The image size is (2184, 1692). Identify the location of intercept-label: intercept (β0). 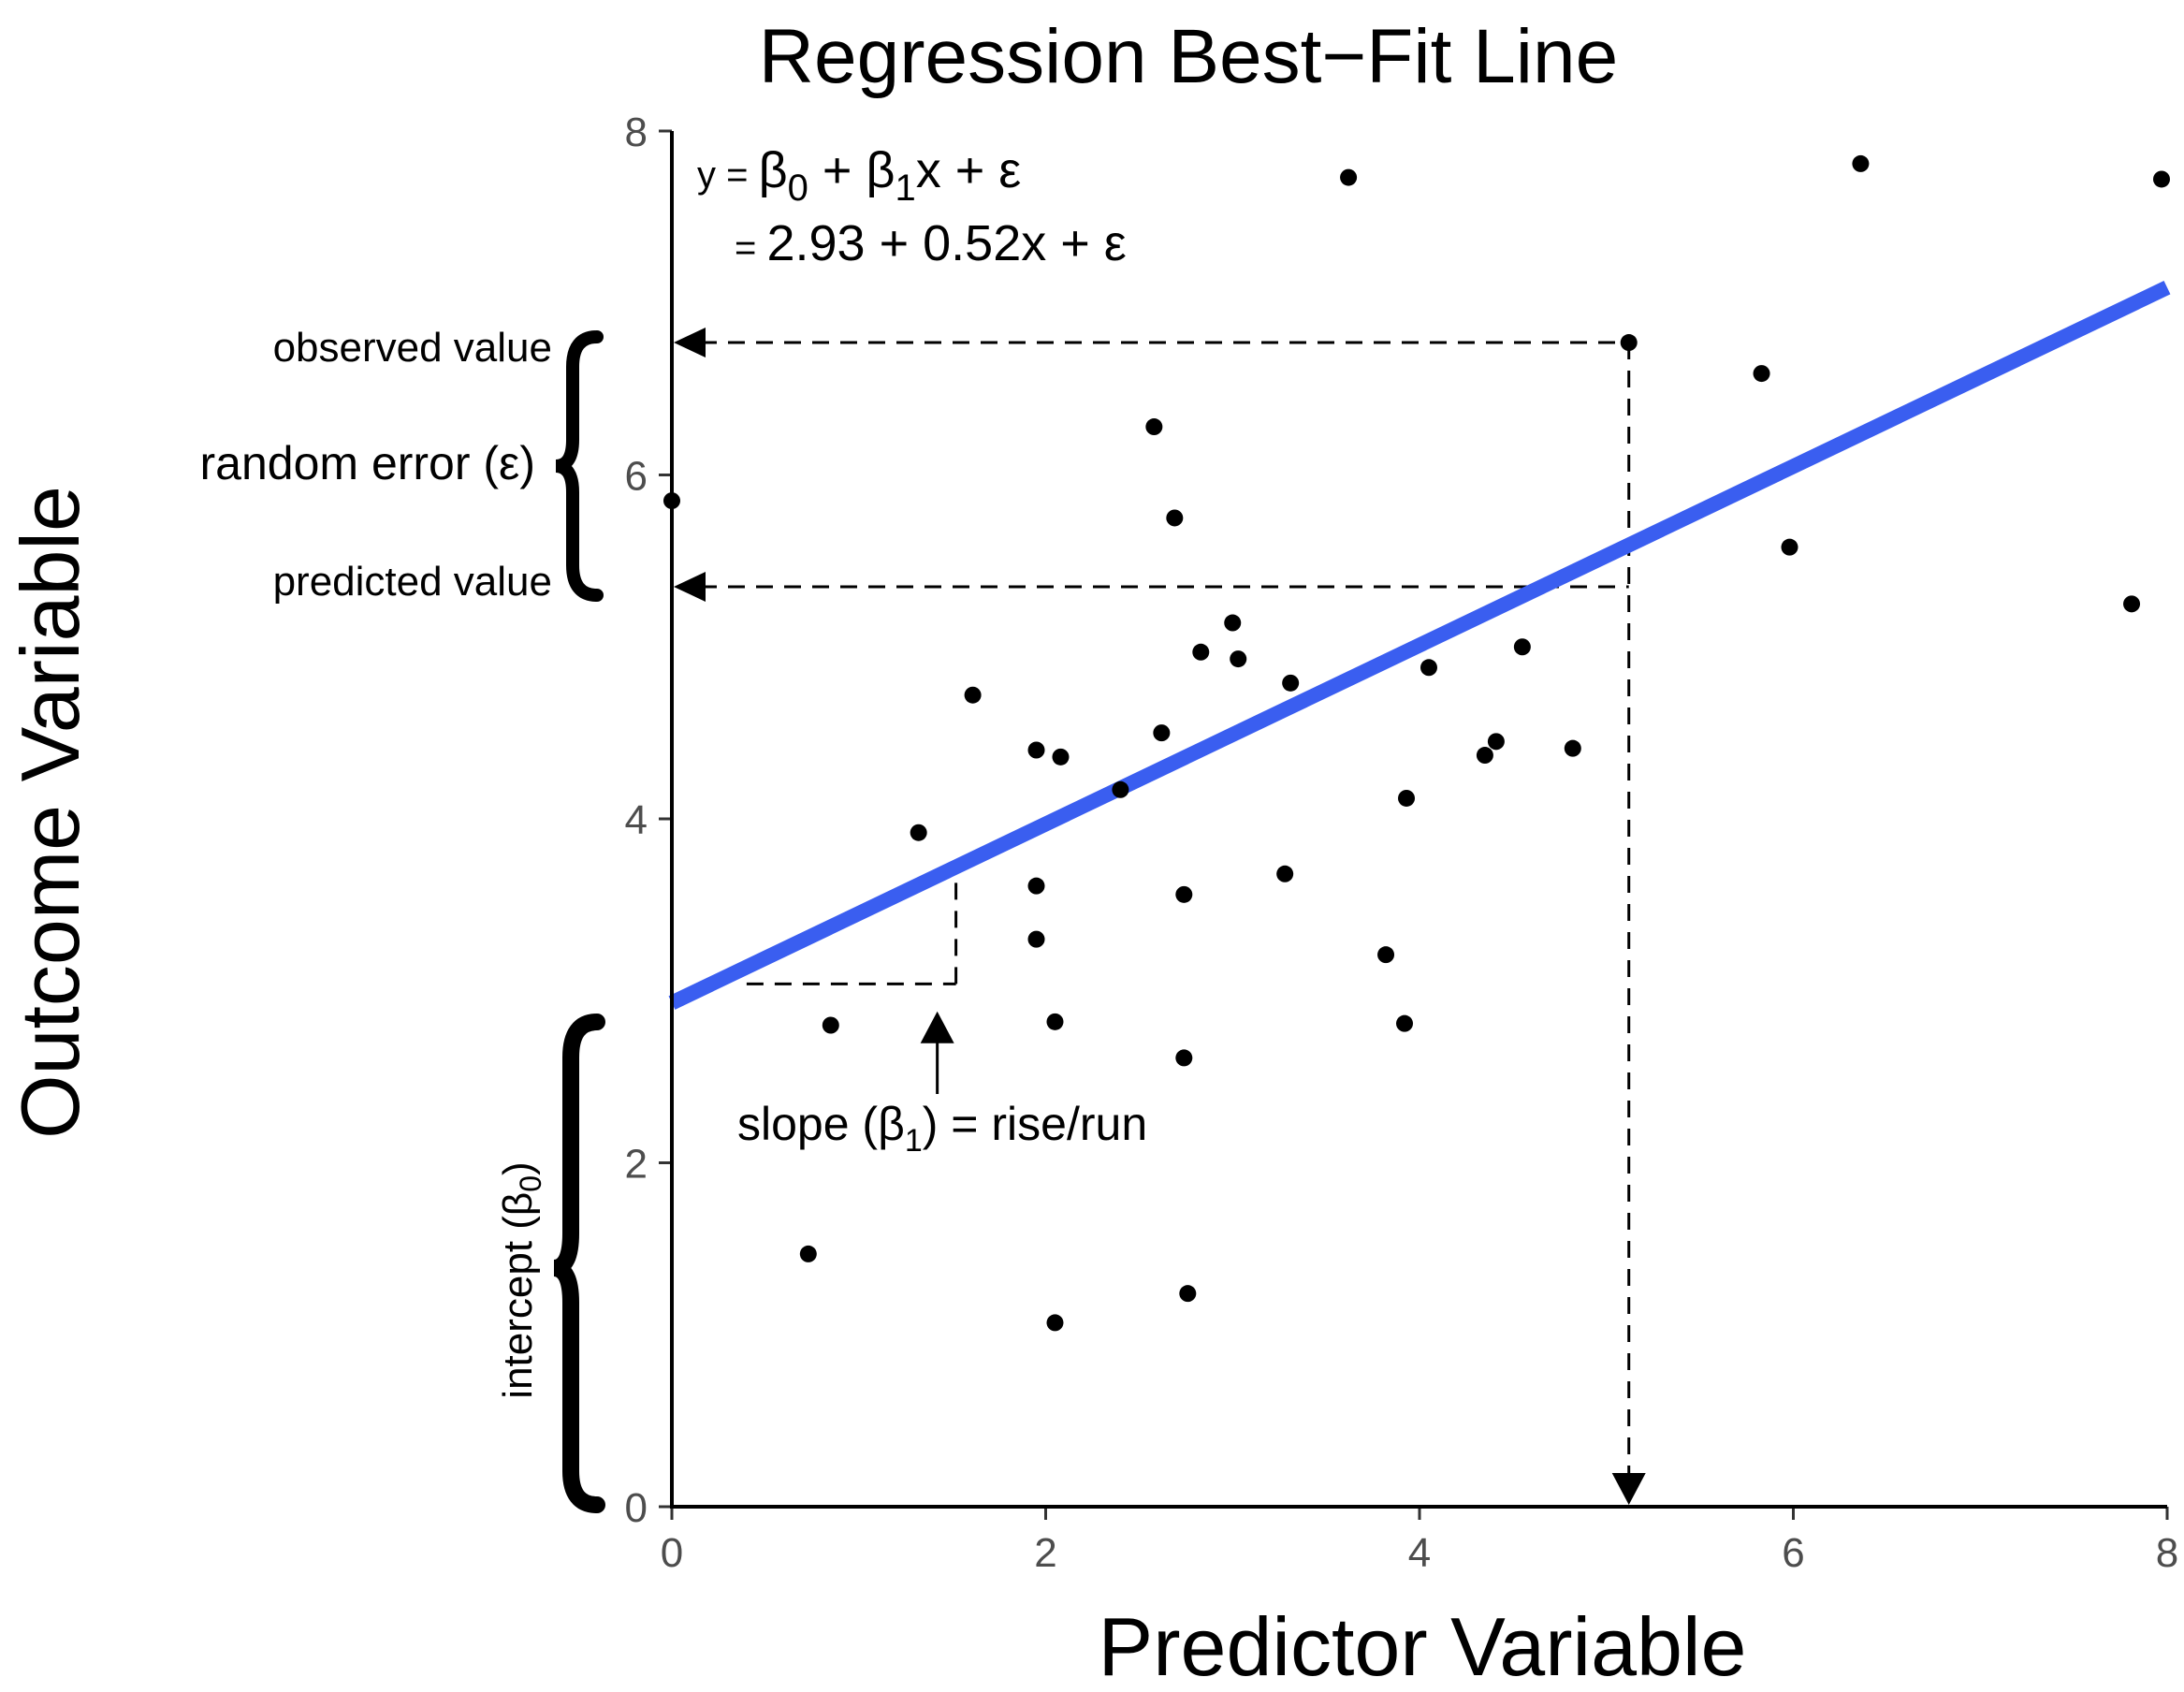
(521, 1279).